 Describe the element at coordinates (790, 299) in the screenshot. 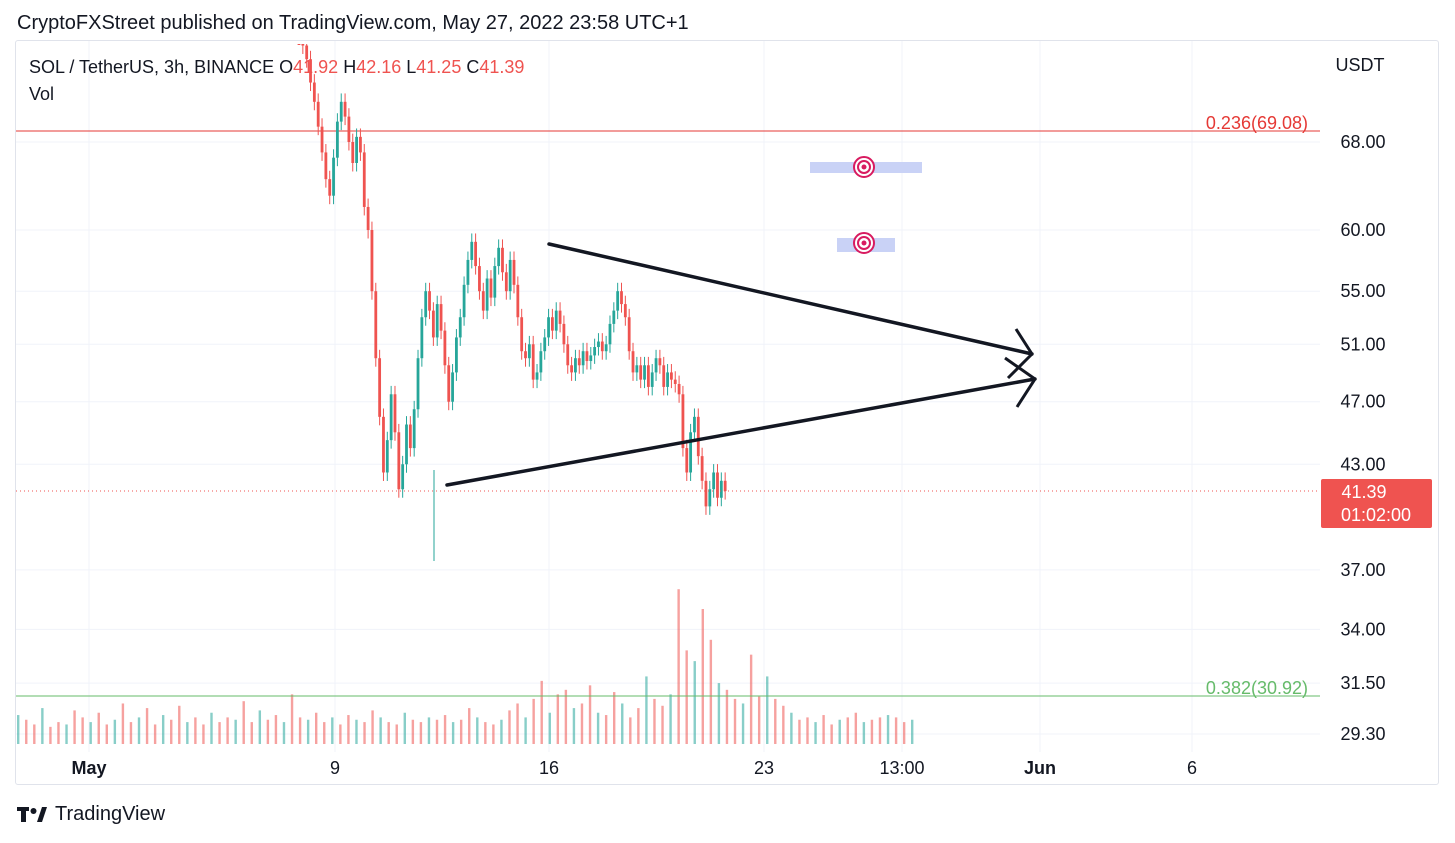

I see `descending-trendline` at that location.